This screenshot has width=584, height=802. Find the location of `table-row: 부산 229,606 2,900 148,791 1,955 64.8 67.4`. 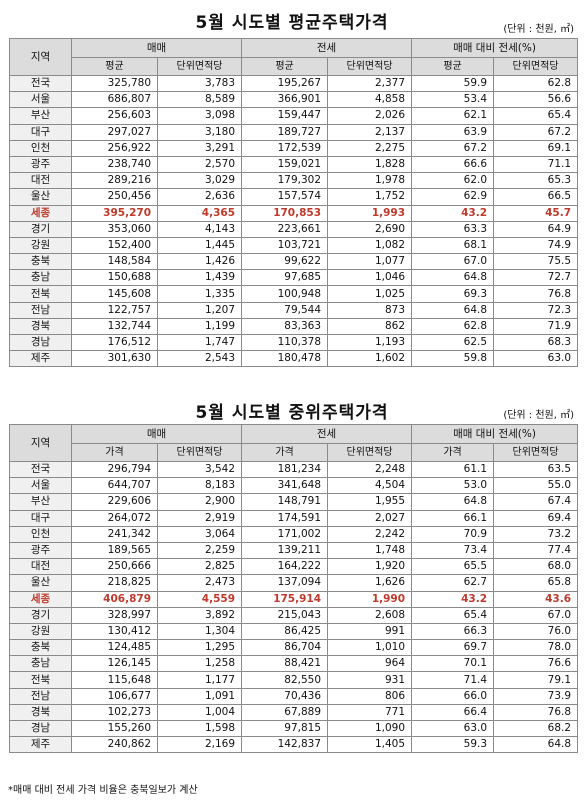

table-row: 부산 229,606 2,900 148,791 1,955 64.8 67.4 is located at coordinates (294, 502).